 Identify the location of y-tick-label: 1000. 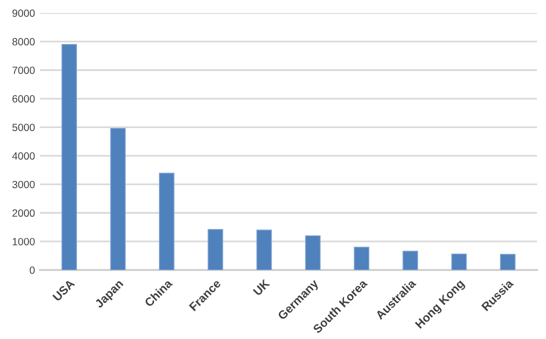
(23, 242).